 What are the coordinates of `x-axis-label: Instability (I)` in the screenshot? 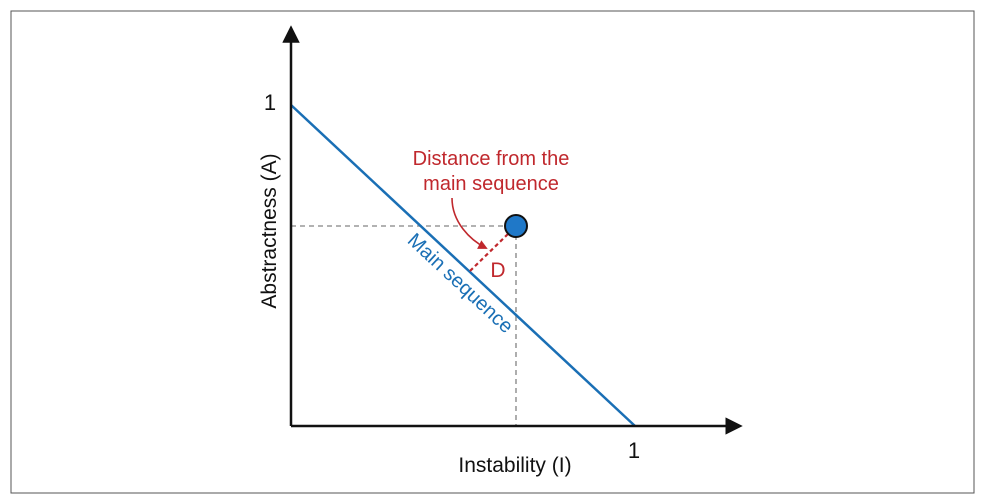 It's located at (514, 465).